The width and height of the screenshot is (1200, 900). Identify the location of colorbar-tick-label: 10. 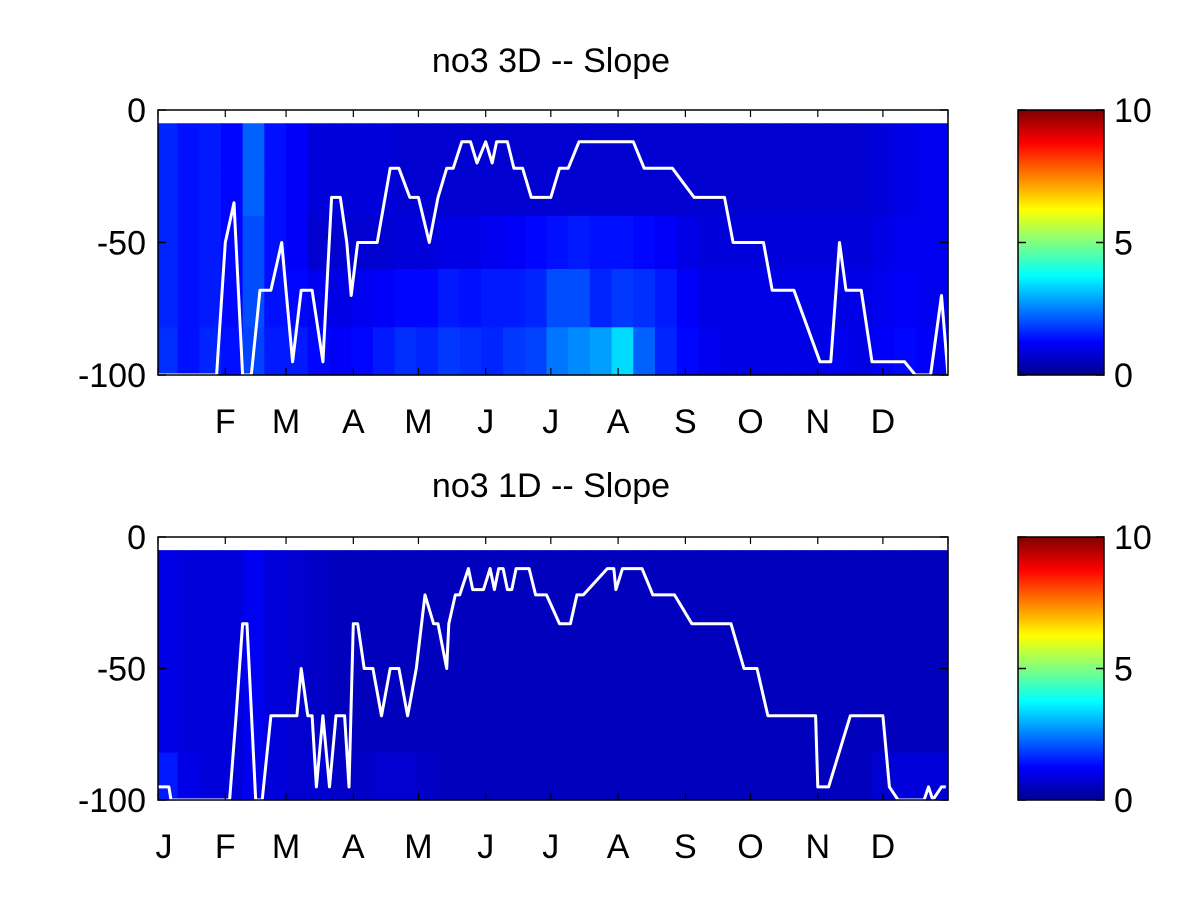
(1133, 538).